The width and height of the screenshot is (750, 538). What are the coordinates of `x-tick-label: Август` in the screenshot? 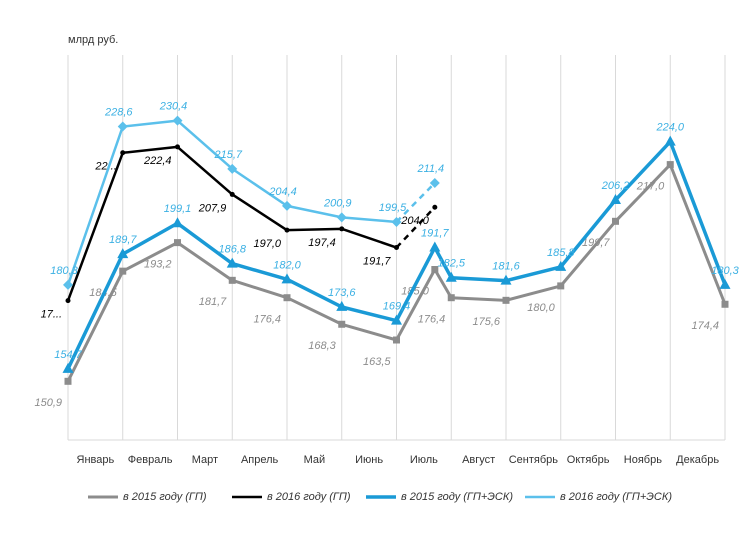 It's located at (478, 460).